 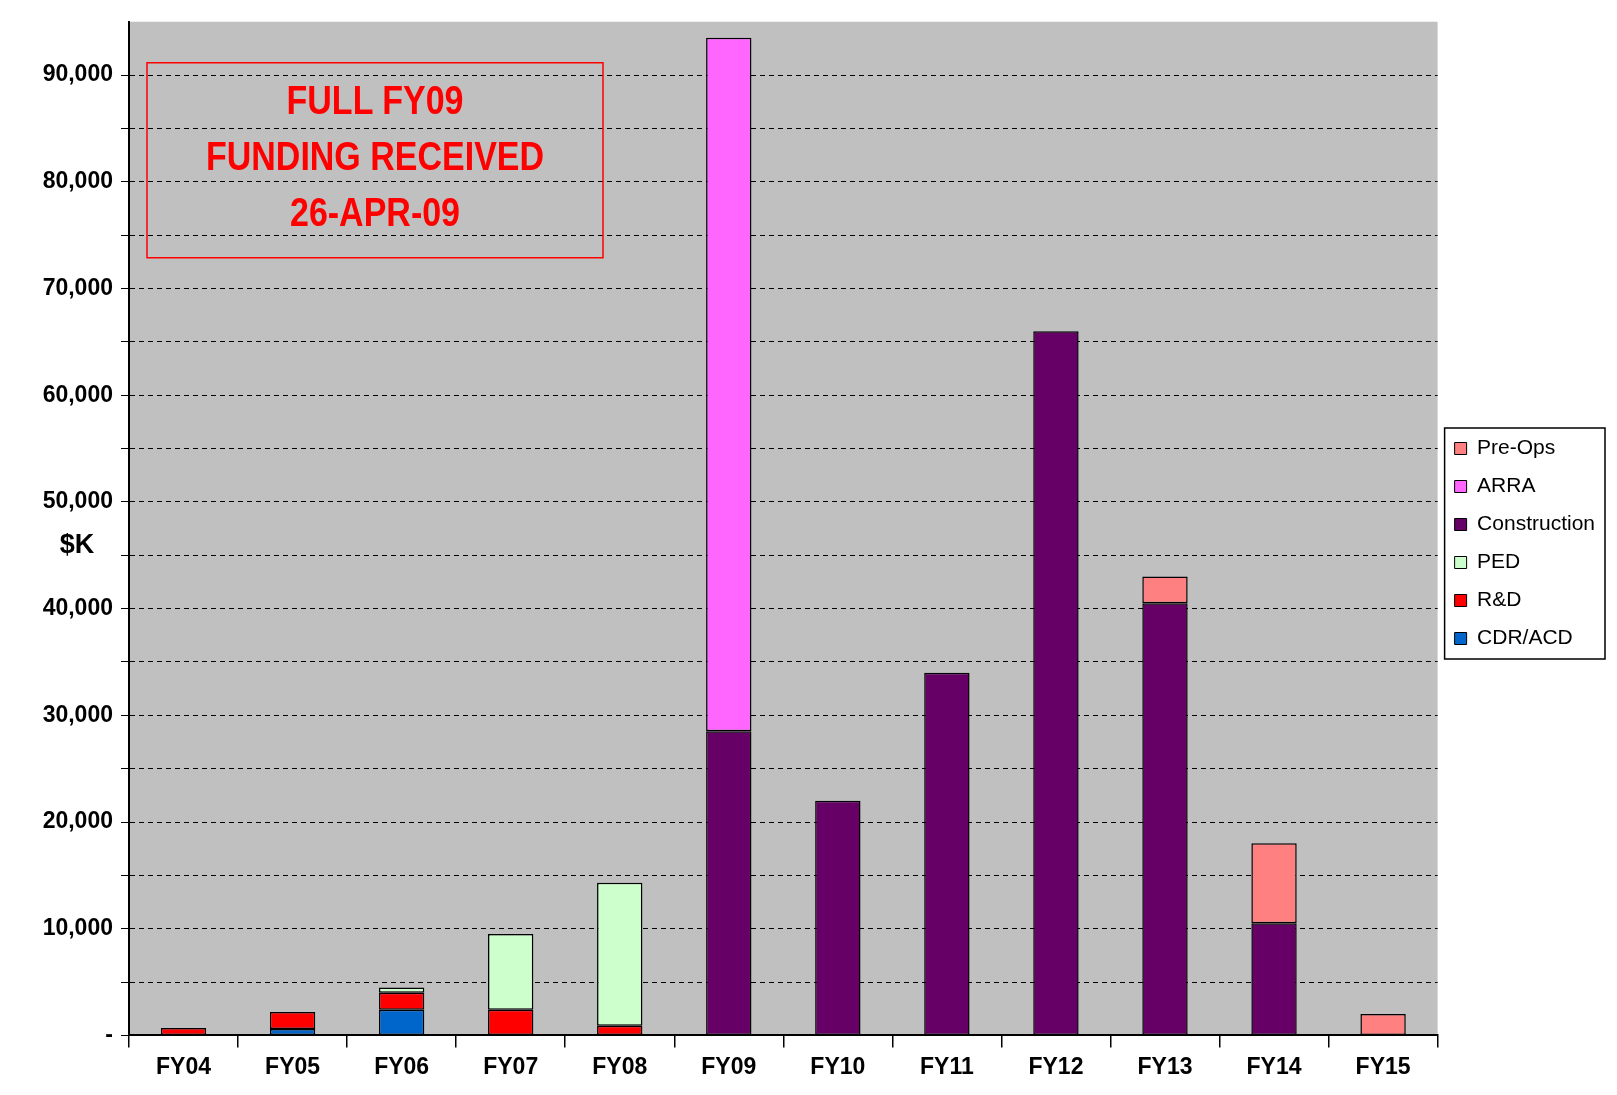 What do you see at coordinates (1516, 447) in the screenshot?
I see `legend-label: Pre-Ops` at bounding box center [1516, 447].